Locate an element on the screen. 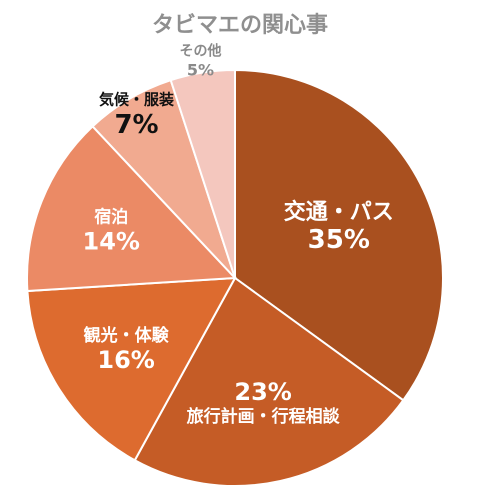  slice-value-label: 35% is located at coordinates (339, 240).